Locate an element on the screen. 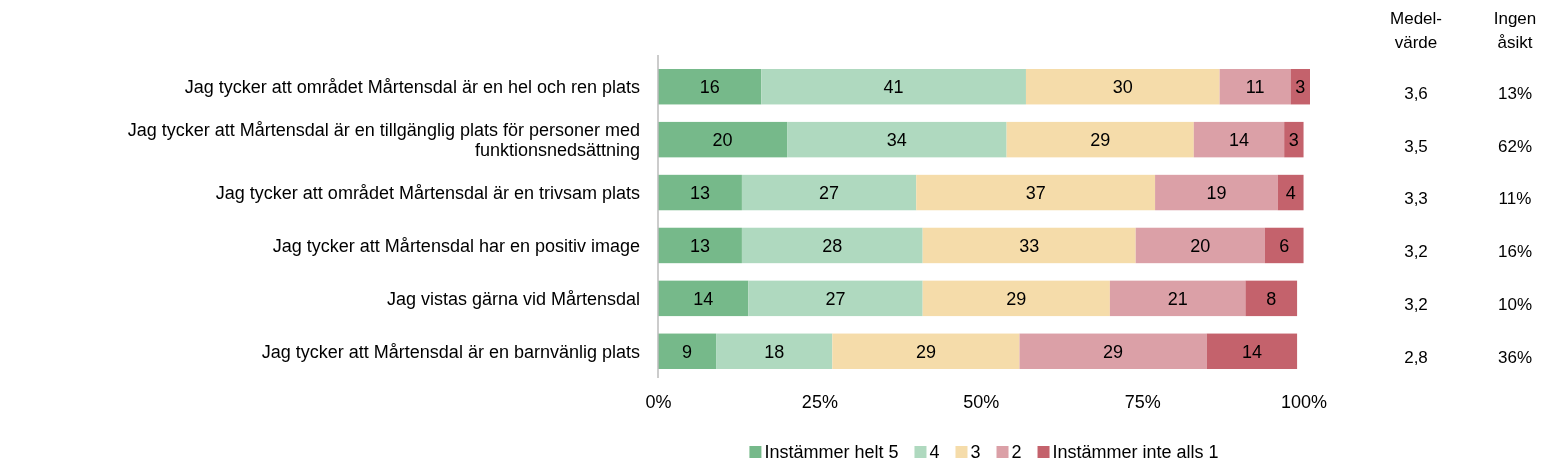 This screenshot has width=1552, height=464. text: 16% is located at coordinates (1515, 252).